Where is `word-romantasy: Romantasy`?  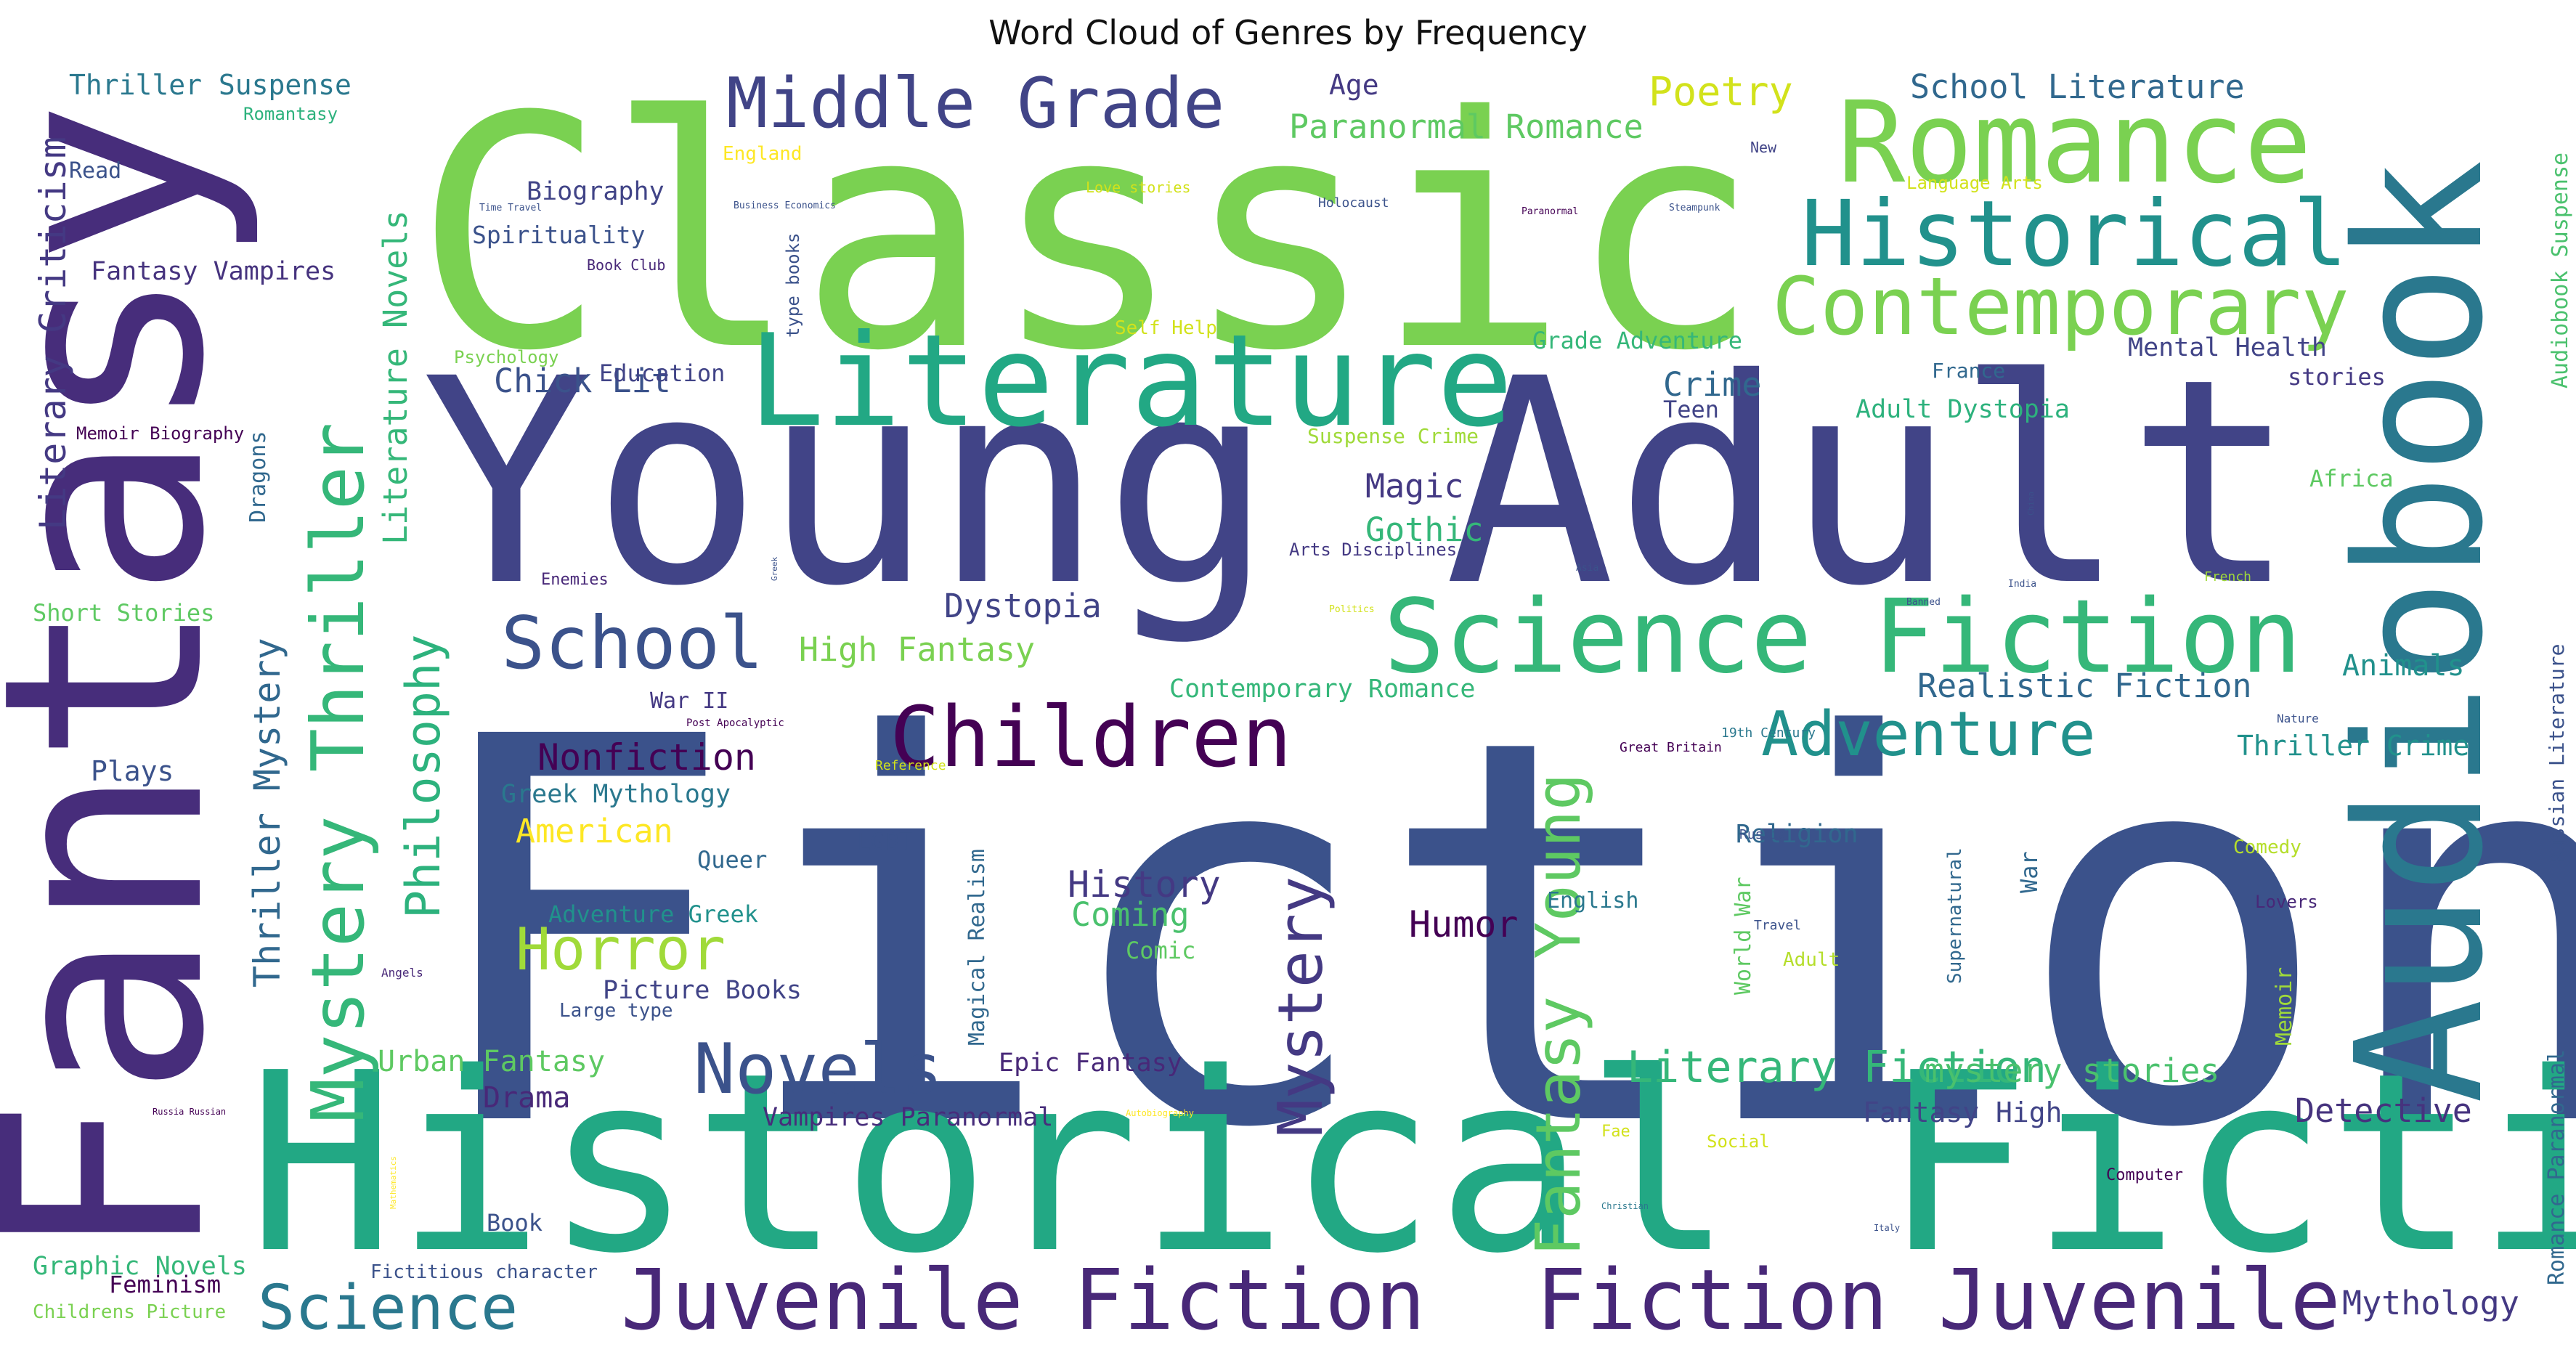
word-romantasy: Romantasy is located at coordinates (290, 114).